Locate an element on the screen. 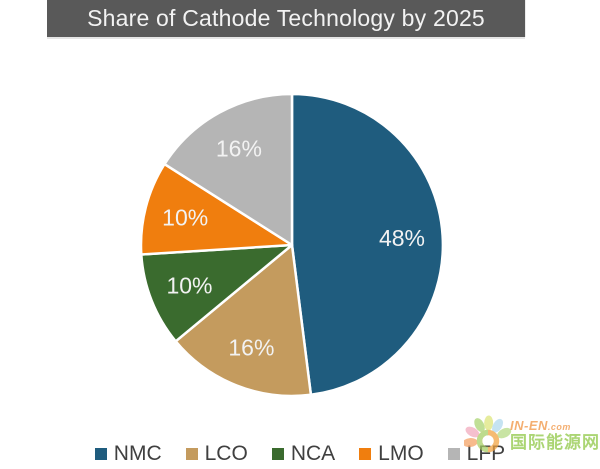 The height and width of the screenshot is (469, 600). legend-label-lfp: LFP is located at coordinates (486, 453).